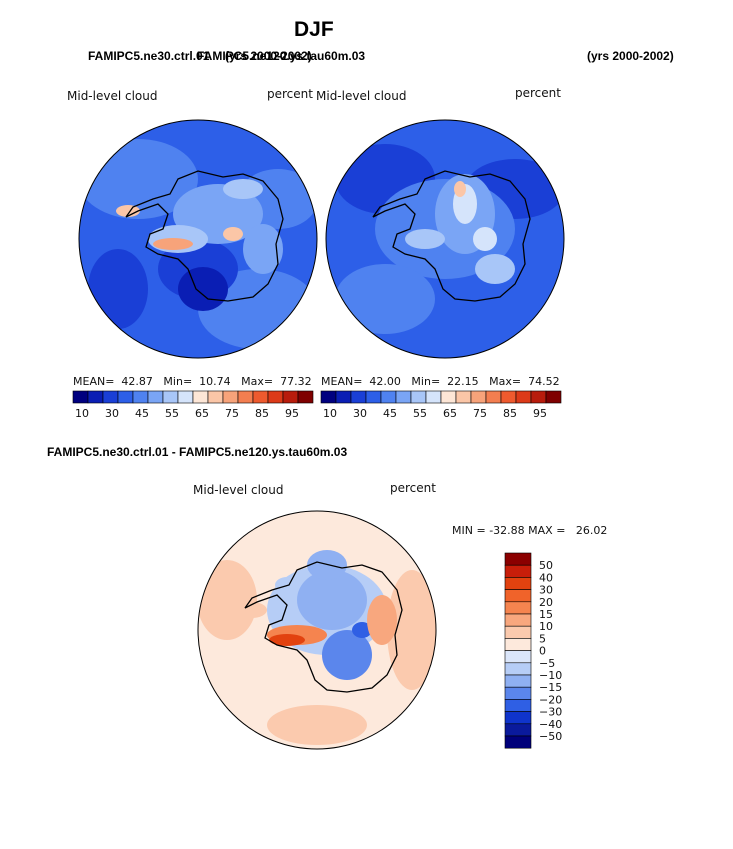 The width and height of the screenshot is (733, 849). I want to click on diff-colorbar-tick-label: 0, so click(542, 651).